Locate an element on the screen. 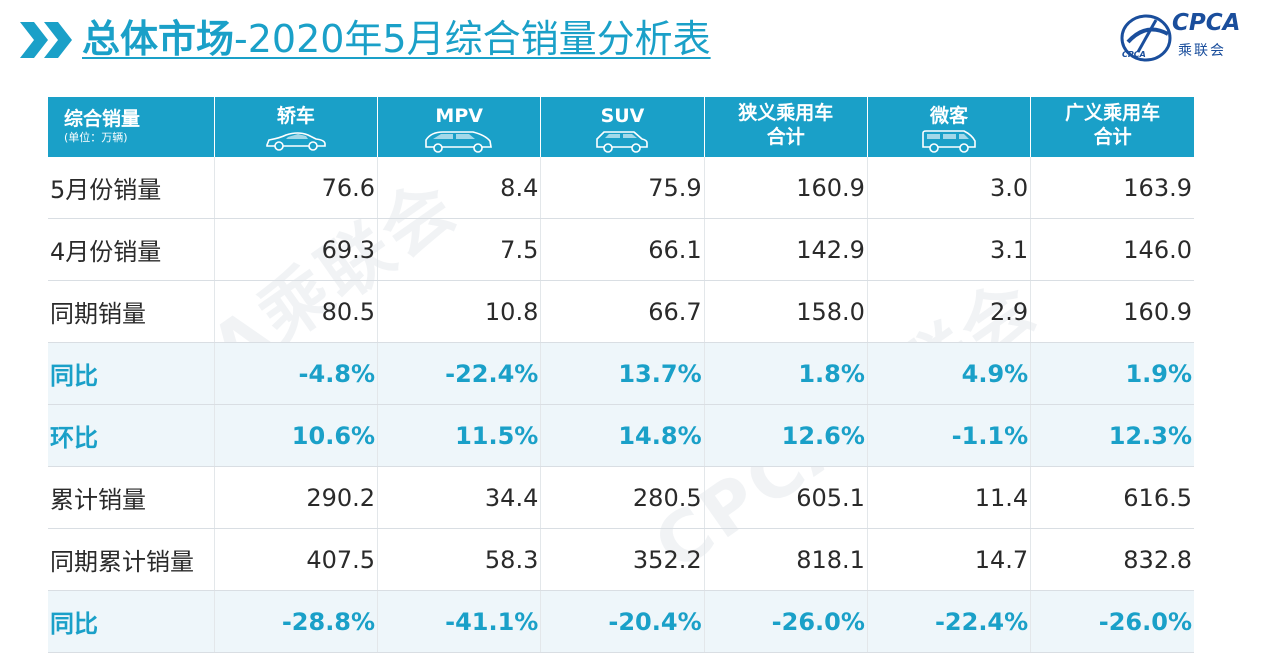 The image size is (1264, 669). table-cell: 12.6% is located at coordinates (786, 435).